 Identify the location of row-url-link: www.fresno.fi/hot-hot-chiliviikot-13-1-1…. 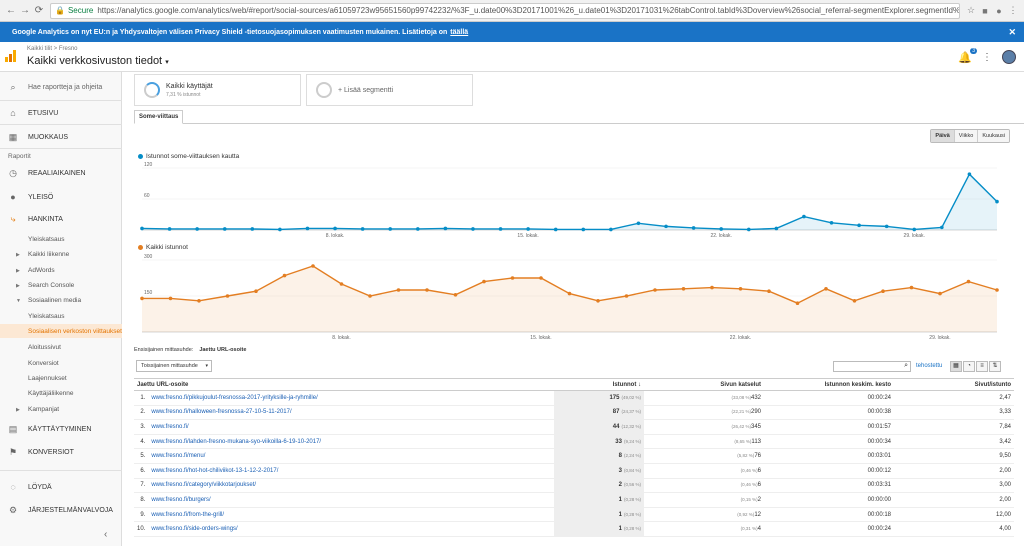
(351, 471).